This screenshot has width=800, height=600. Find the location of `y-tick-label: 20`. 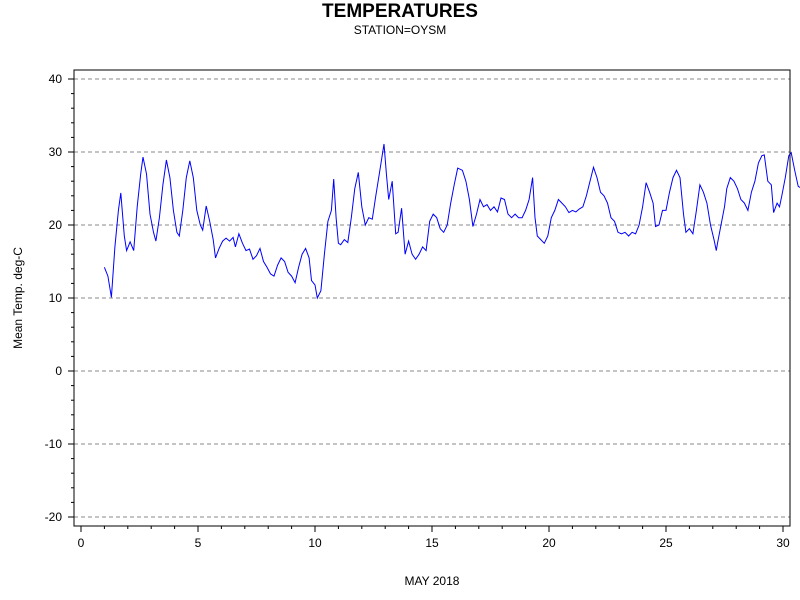

y-tick-label: 20 is located at coordinates (56, 225).